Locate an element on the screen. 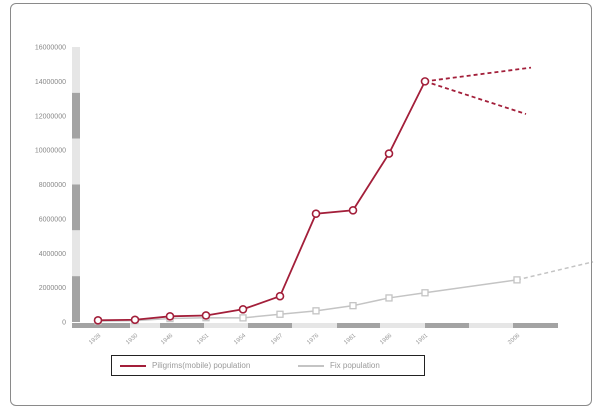 Image resolution: width=595 pixels, height=410 pixels. fix-population-line is located at coordinates (307, 300).